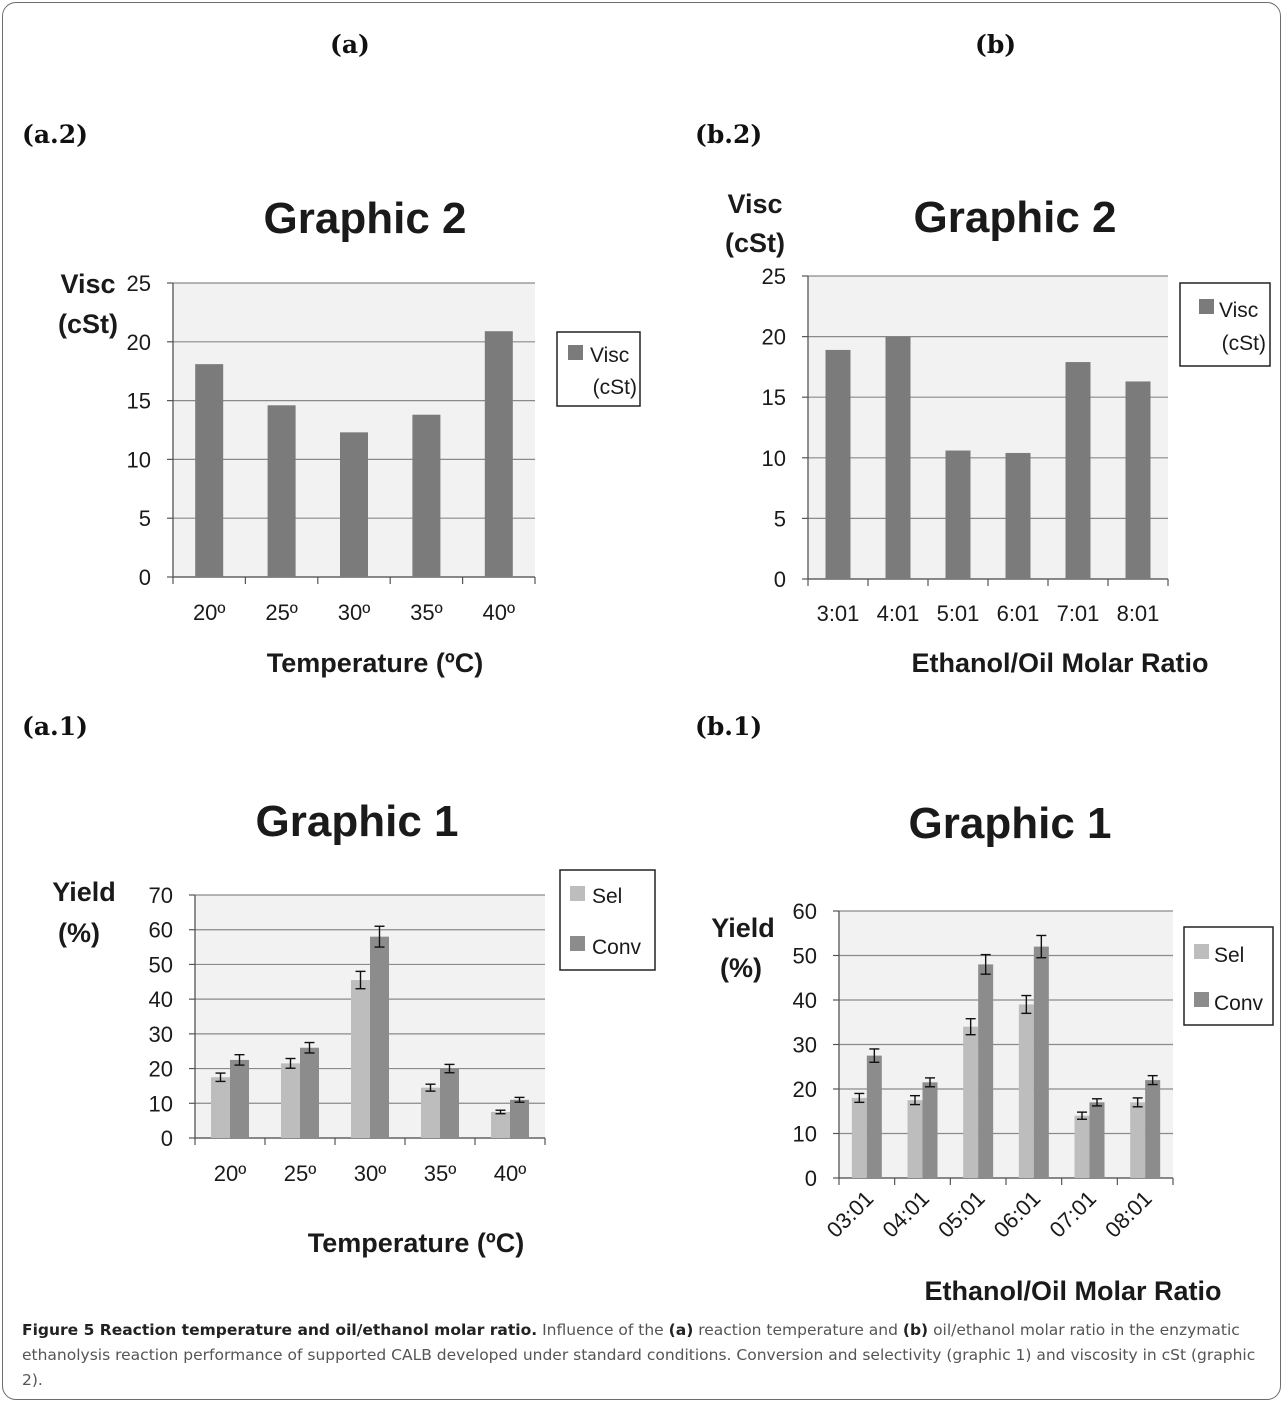  Describe the element at coordinates (1228, 976) in the screenshot. I see `b1-legend` at that location.